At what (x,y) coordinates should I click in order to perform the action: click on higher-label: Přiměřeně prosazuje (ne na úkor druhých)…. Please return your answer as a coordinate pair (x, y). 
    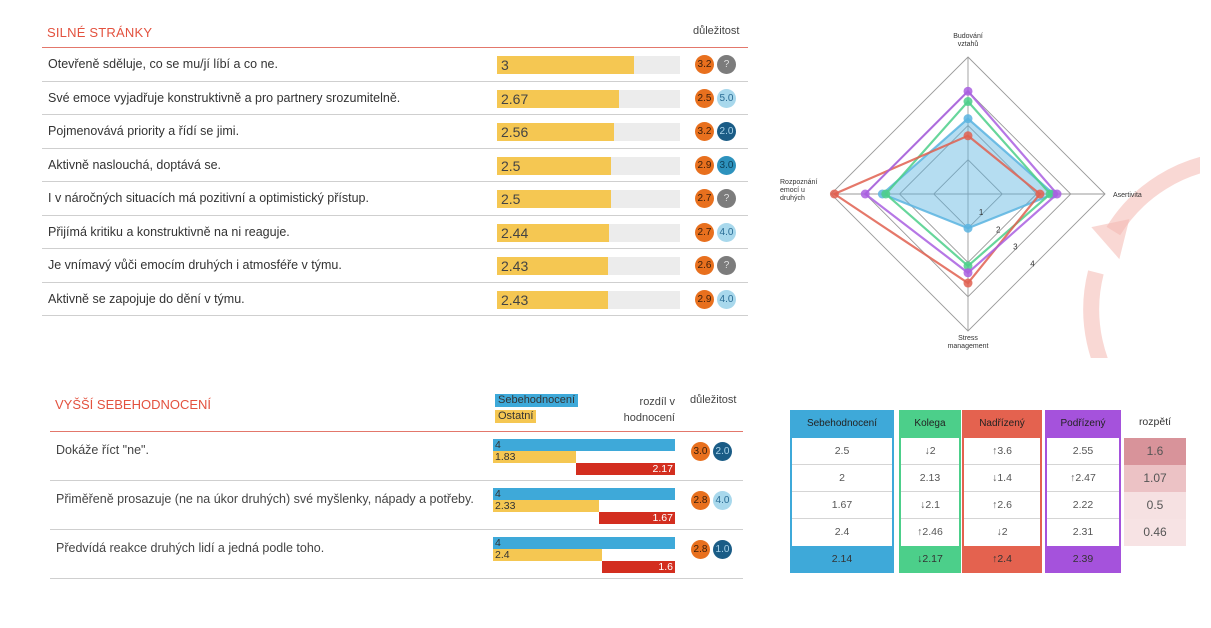
    Looking at the image, I should click on (265, 499).